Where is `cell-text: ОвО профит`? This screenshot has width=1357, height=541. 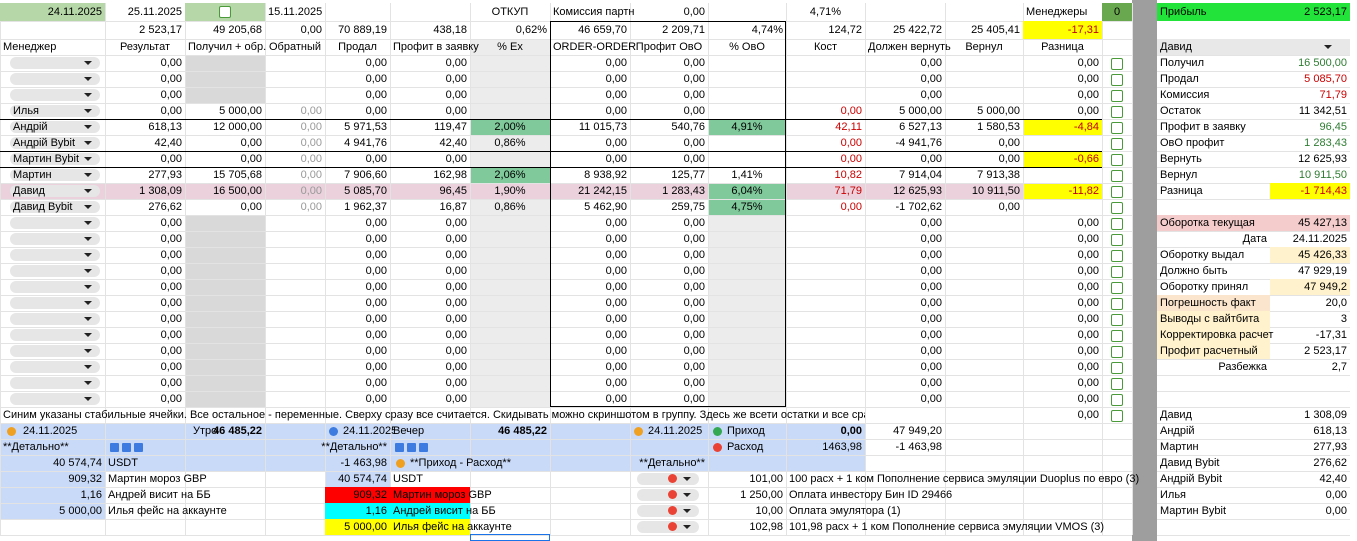
cell-text: ОвО профит is located at coordinates (1192, 143).